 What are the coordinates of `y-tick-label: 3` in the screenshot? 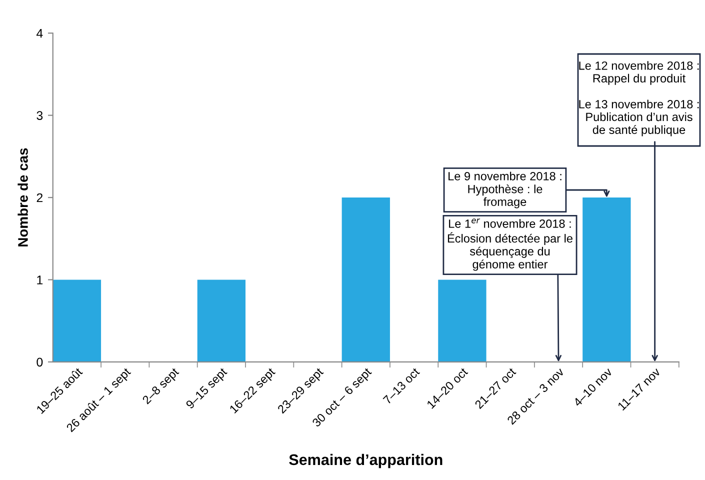 It's located at (39, 115).